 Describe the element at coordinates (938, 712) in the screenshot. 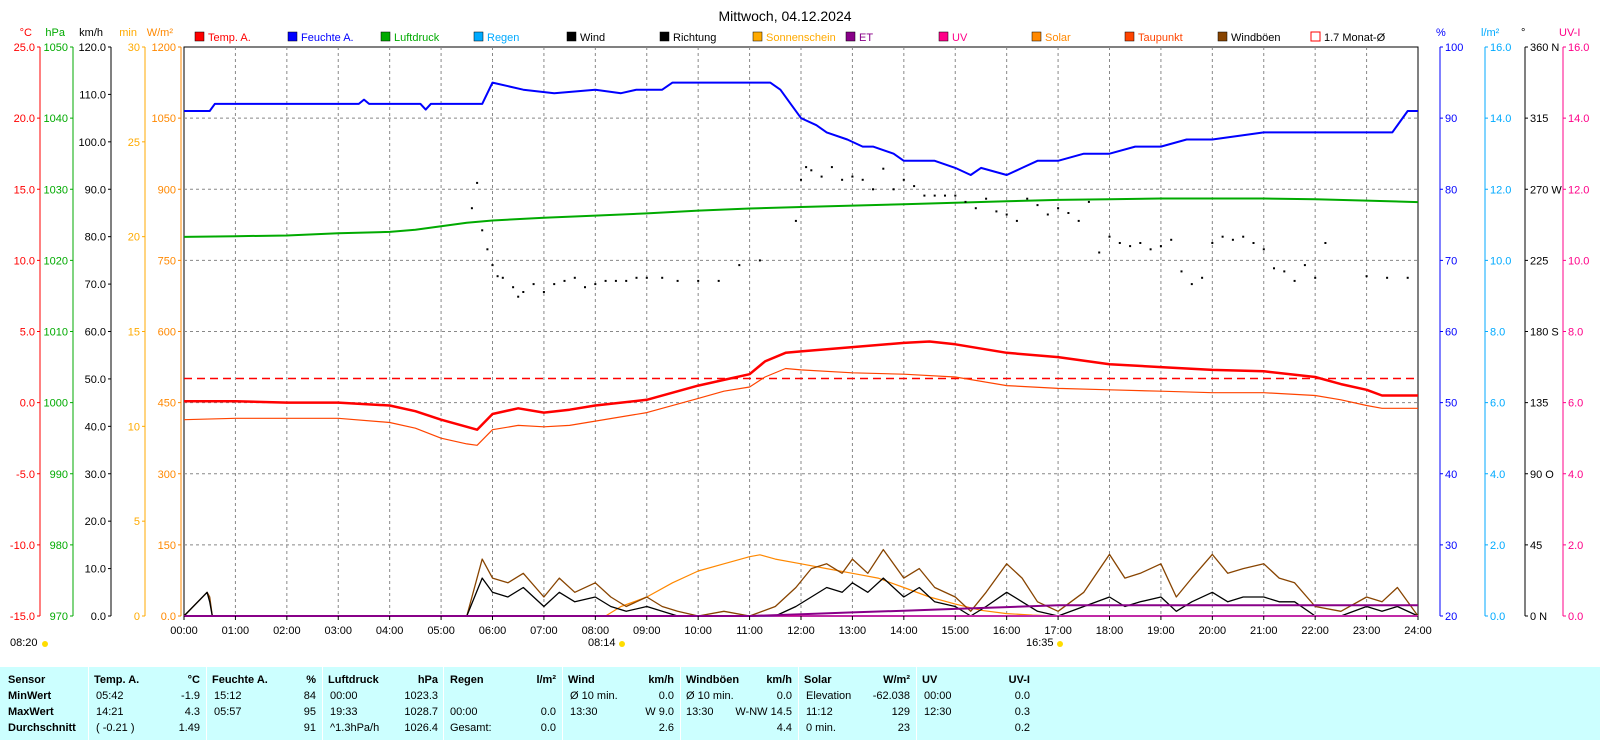

I see `summary-cell-uv-time: 12:30` at that location.